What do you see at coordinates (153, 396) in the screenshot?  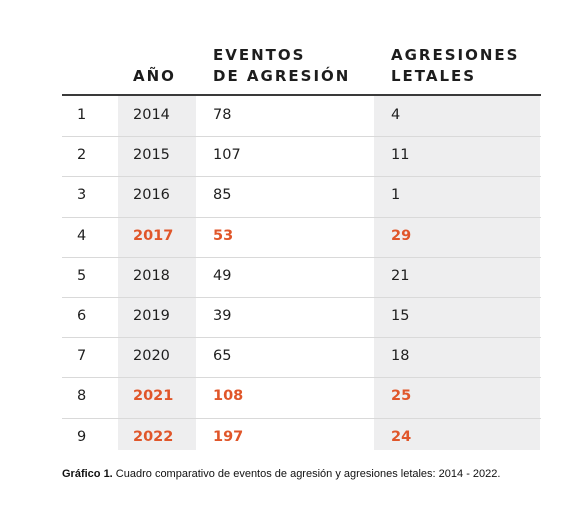 I see `year-cell: 2021` at bounding box center [153, 396].